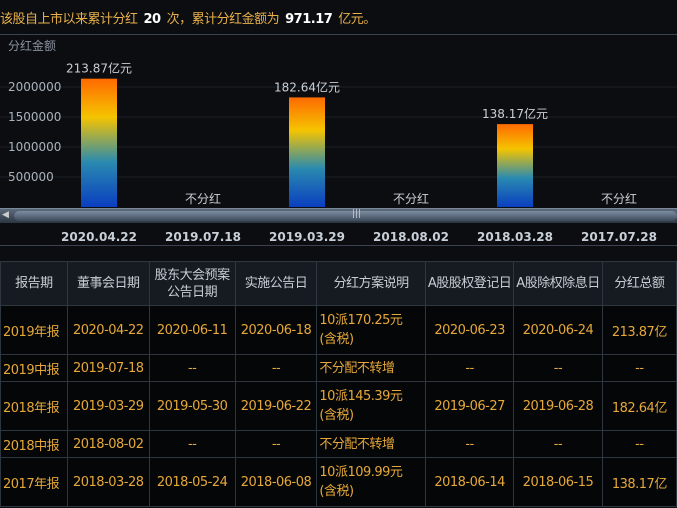 The height and width of the screenshot is (508, 677). I want to click on summary-suffix: 亿元。, so click(357, 19).